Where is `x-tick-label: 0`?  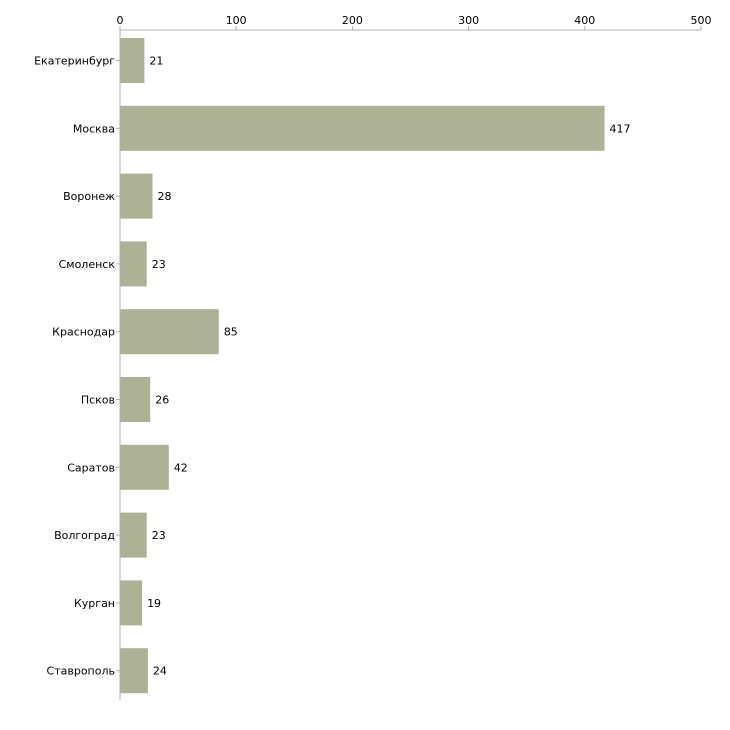
x-tick-label: 0 is located at coordinates (120, 20).